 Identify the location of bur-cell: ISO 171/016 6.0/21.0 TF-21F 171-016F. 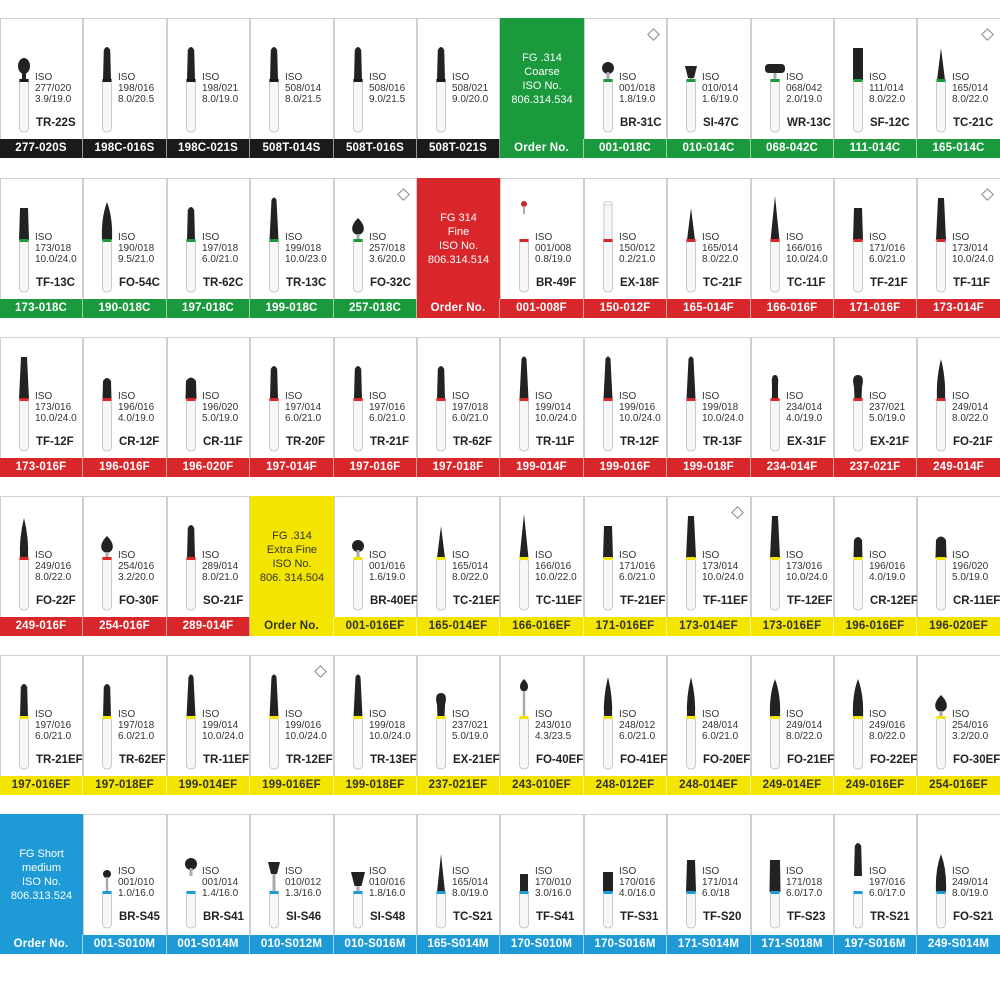
(875, 248).